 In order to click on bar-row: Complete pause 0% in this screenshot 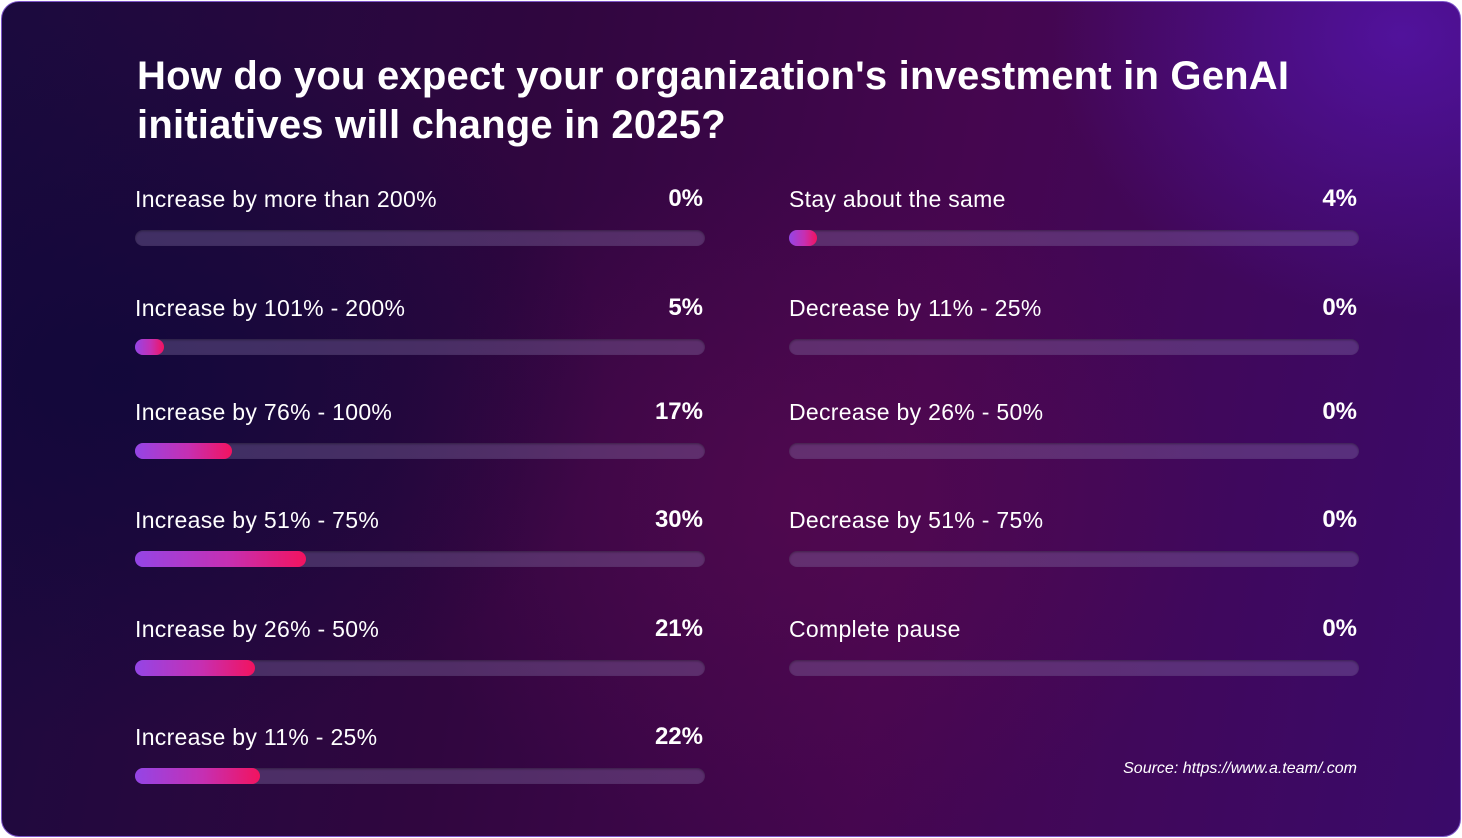, I will do `click(1074, 645)`.